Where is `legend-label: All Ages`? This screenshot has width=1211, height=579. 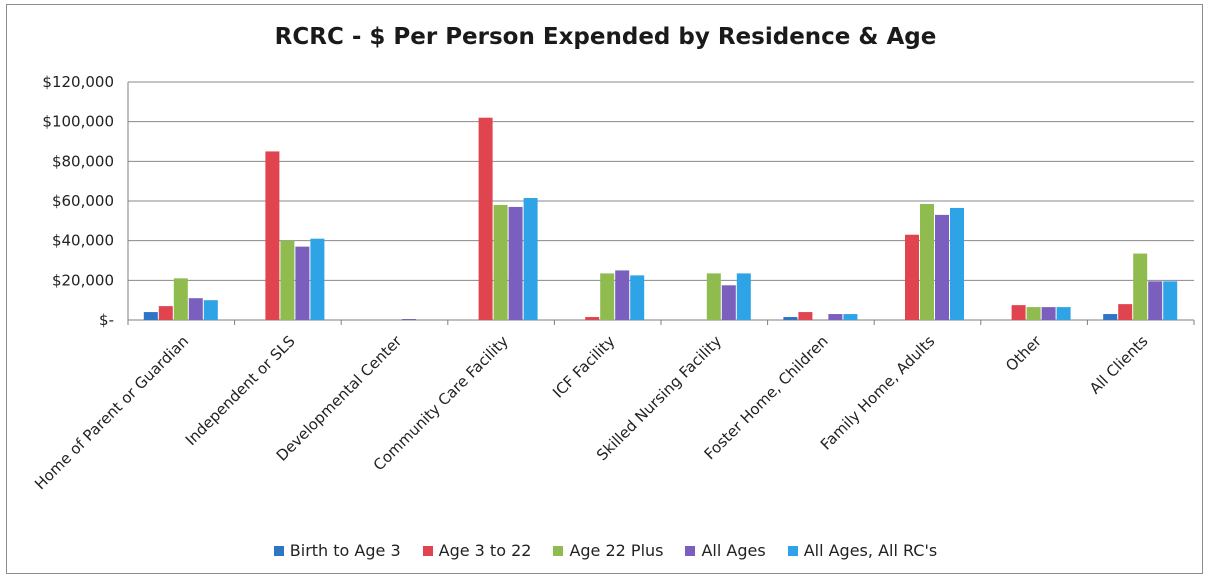 legend-label: All Ages is located at coordinates (733, 550).